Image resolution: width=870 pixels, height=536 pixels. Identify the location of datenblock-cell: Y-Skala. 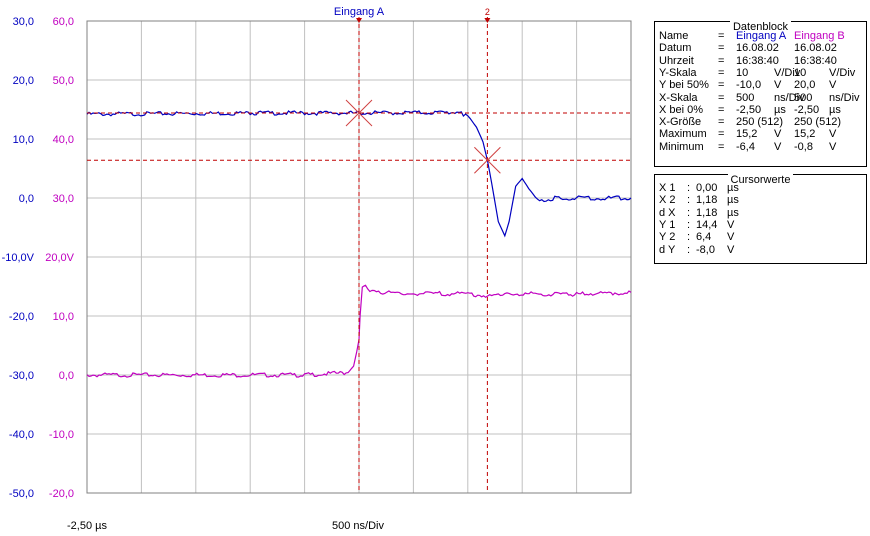
(678, 72).